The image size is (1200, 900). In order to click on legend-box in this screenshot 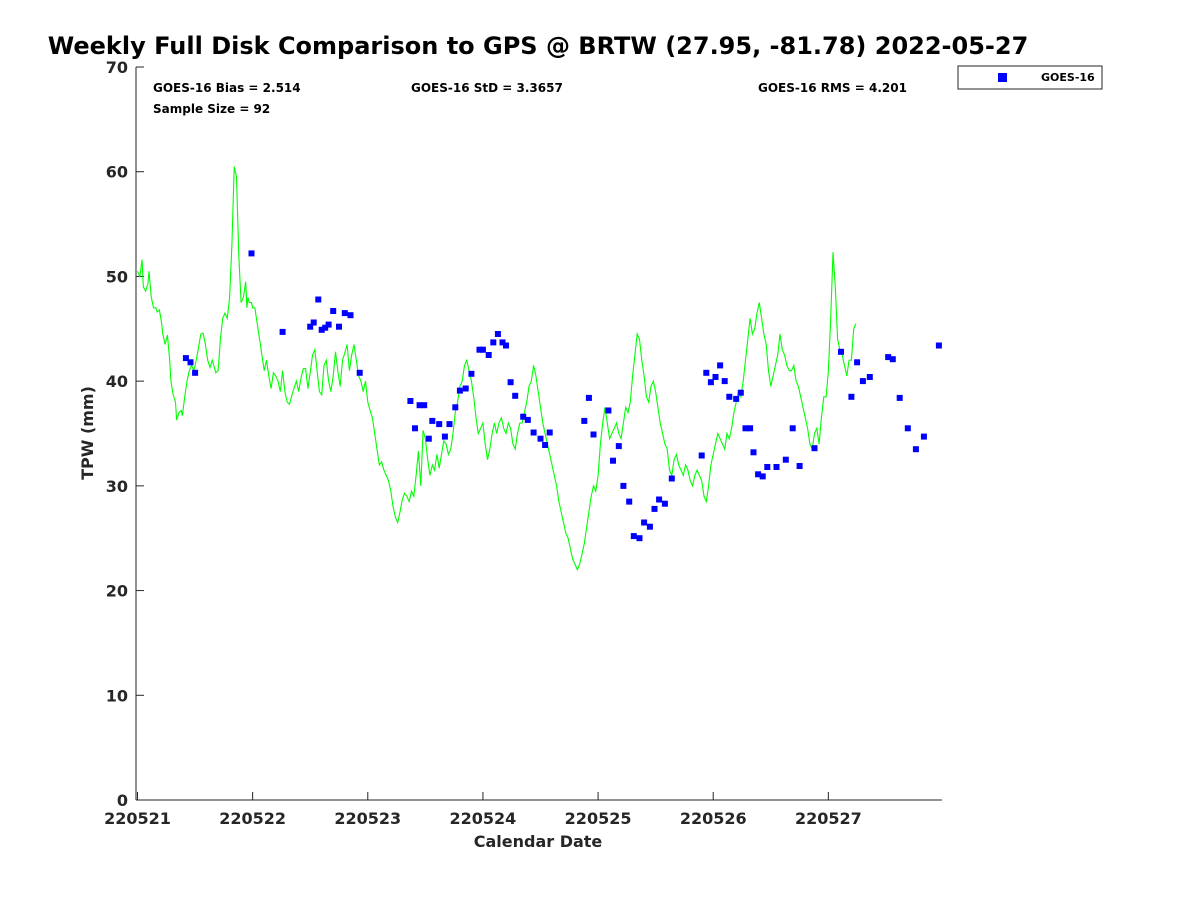, I will do `click(1030, 77)`.